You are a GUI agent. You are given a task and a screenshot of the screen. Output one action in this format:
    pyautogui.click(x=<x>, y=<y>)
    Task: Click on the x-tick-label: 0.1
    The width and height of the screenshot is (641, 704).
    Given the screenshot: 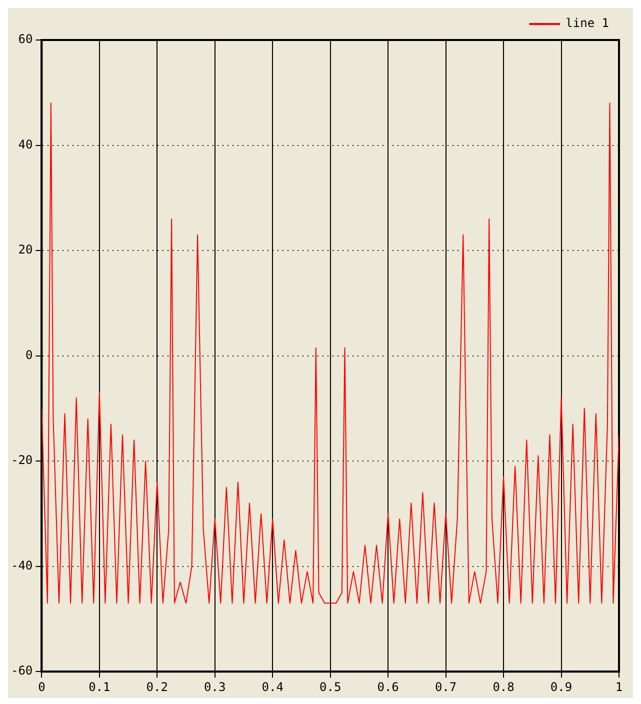 What is the action you would take?
    pyautogui.click(x=99, y=687)
    